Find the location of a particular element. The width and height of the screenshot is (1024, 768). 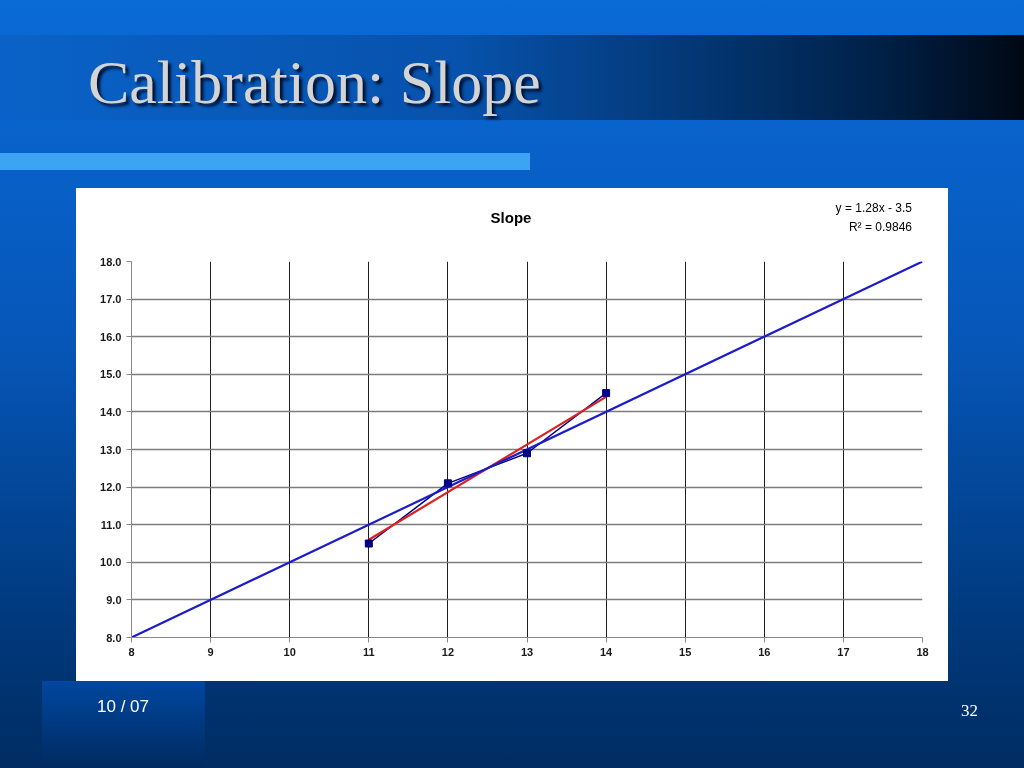

x-tick-label: 16 is located at coordinates (764, 651).